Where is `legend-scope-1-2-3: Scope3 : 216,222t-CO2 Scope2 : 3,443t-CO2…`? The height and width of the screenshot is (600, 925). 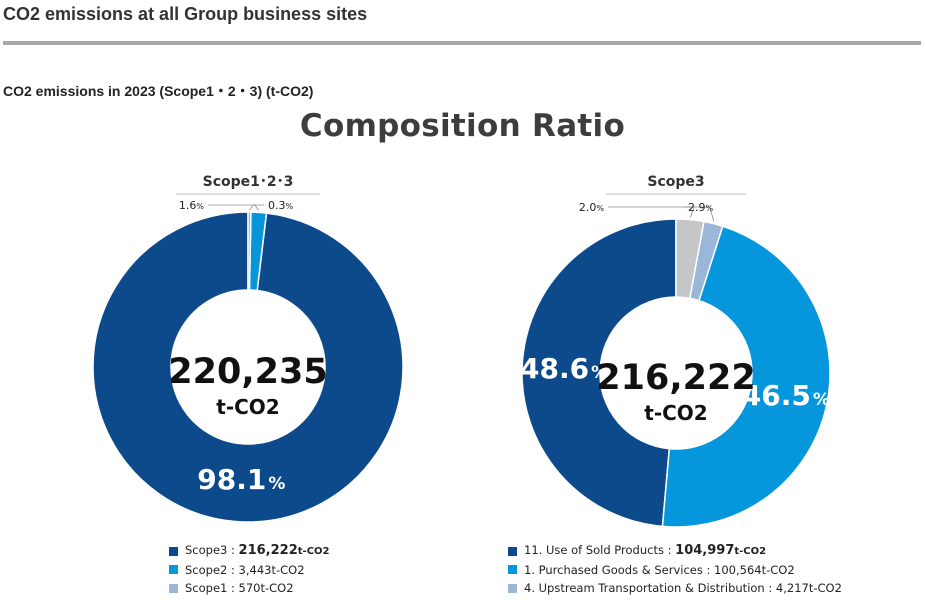
legend-scope-1-2-3: Scope3 : 216,222t-CO2 Scope2 : 3,443t-CO2… is located at coordinates (249, 570).